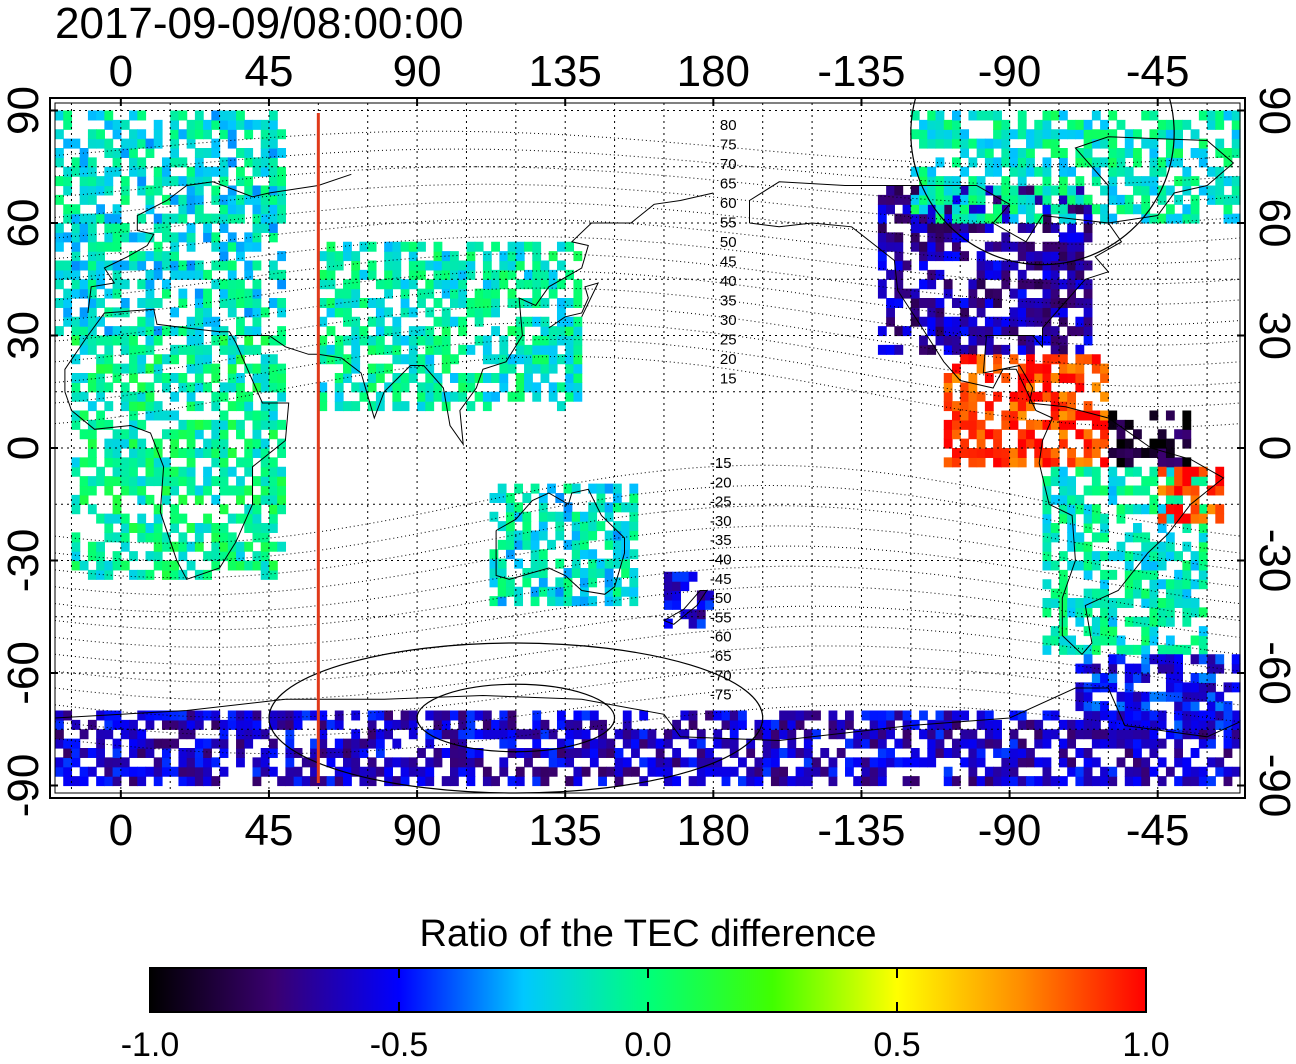 The width and height of the screenshot is (1296, 1064). I want to click on contour-label: -40, so click(721, 560).